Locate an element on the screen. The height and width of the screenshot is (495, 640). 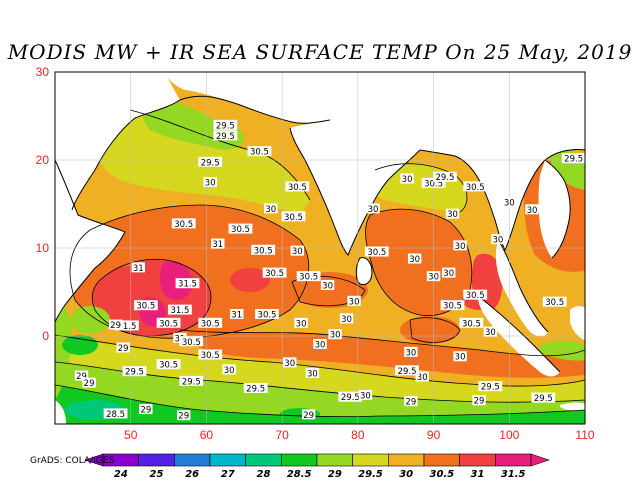
coastline-iran is located at coordinates (255, 109).